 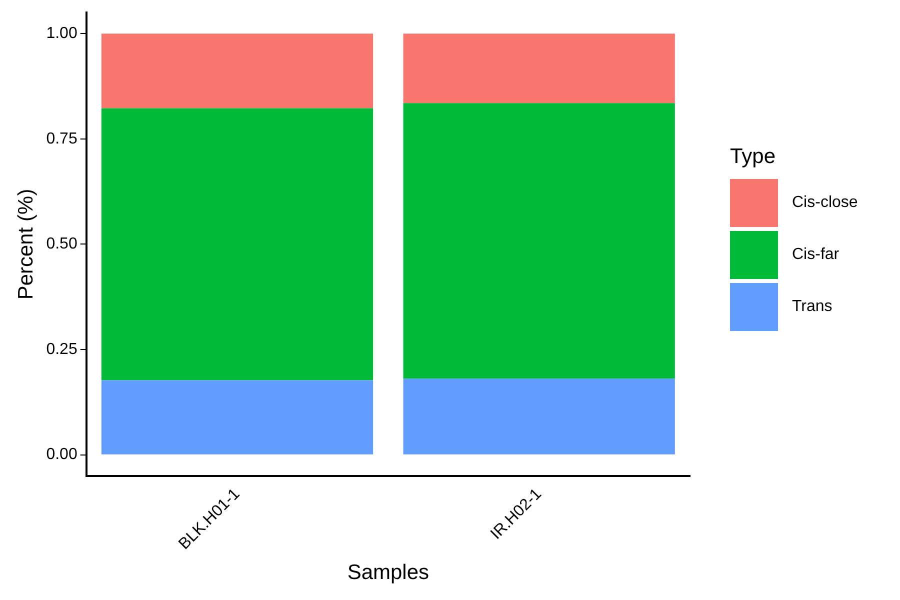 What do you see at coordinates (62, 244) in the screenshot?
I see `y-tick-label: 0.50` at bounding box center [62, 244].